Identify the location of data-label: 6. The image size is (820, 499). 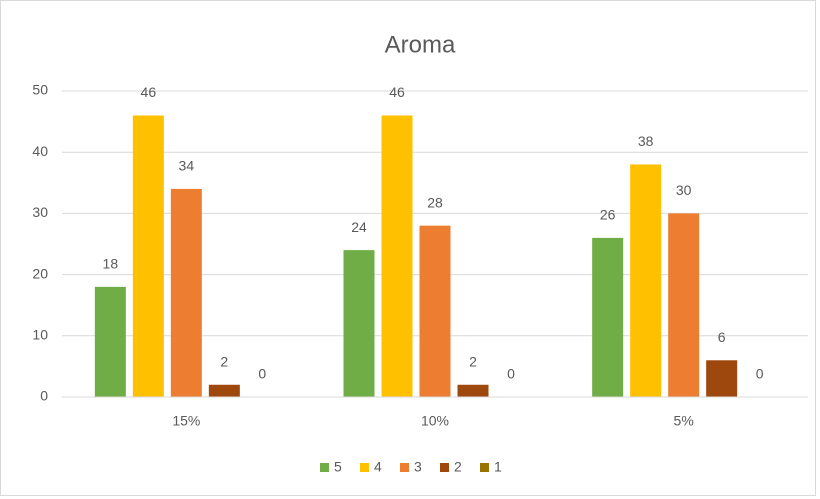
(722, 337).